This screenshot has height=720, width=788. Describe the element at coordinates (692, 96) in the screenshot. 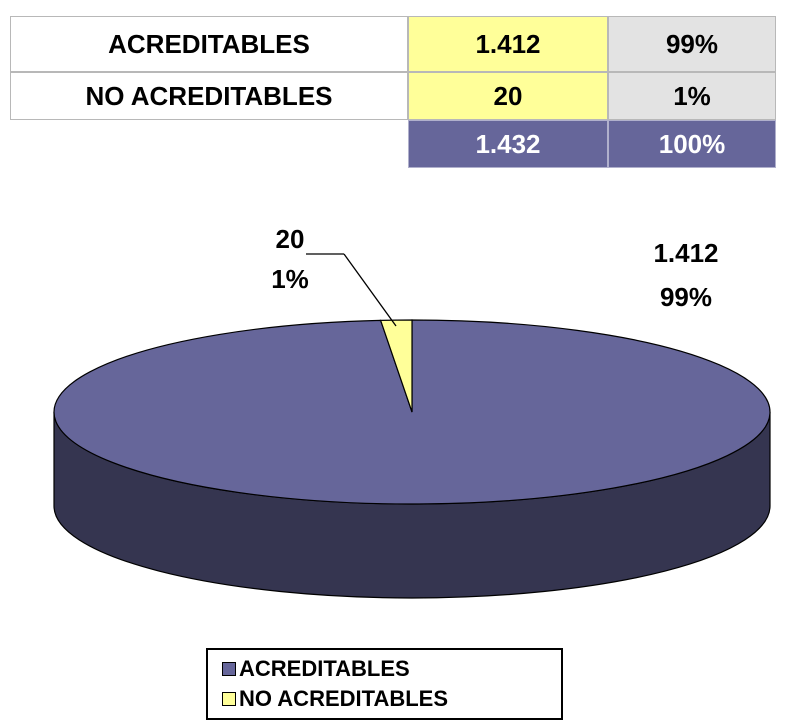

I see `row-percent-no-acreditables: 1%` at that location.